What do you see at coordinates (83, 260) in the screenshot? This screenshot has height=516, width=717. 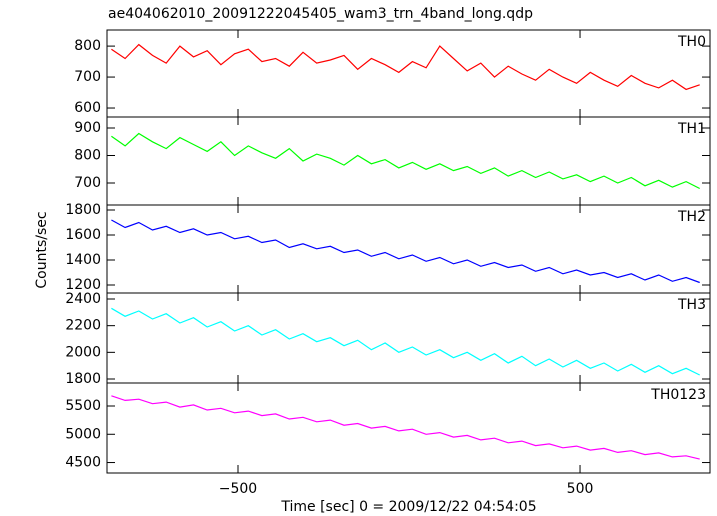 I see `y-tick-label: 1400` at bounding box center [83, 260].